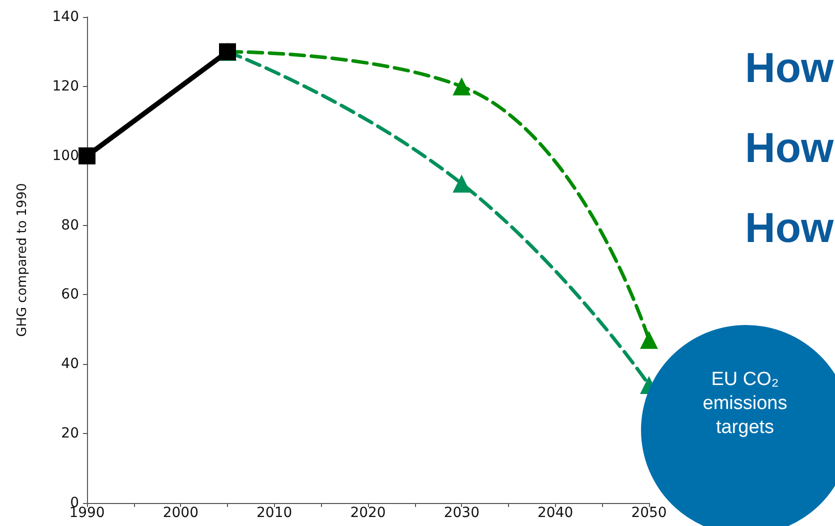 The height and width of the screenshot is (526, 835). What do you see at coordinates (462, 513) in the screenshot?
I see `x-tick-label: 2030` at bounding box center [462, 513].